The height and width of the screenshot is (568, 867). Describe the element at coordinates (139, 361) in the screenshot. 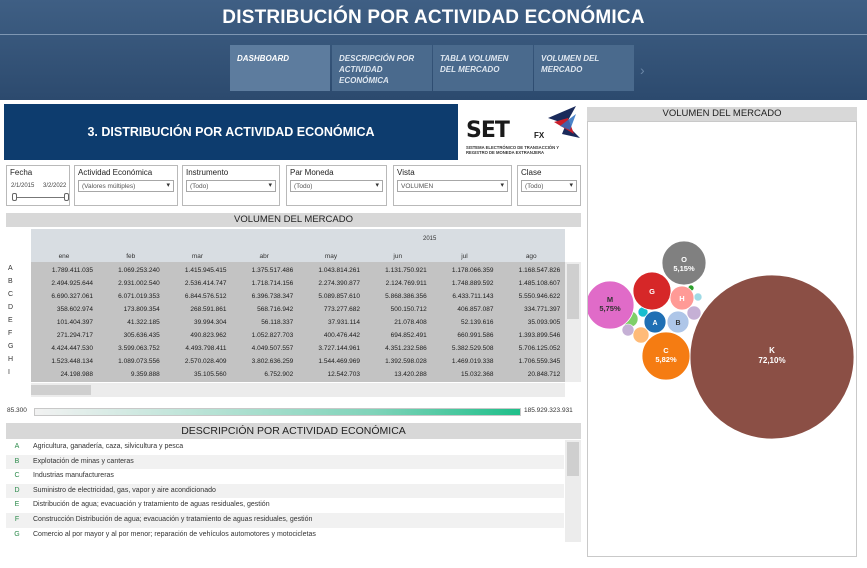

I see `table-cell: 1.089.073.556` at that location.